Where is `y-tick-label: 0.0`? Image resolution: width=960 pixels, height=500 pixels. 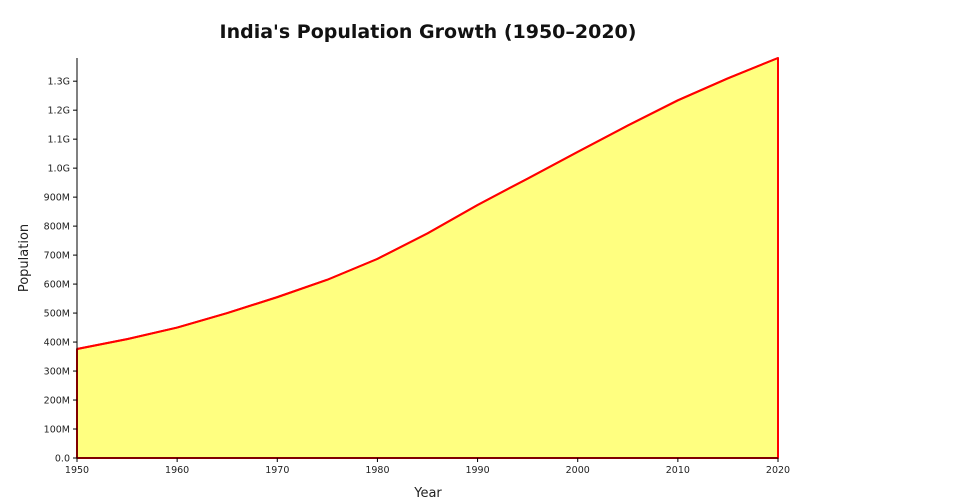 y-tick-label: 0.0 is located at coordinates (62, 459).